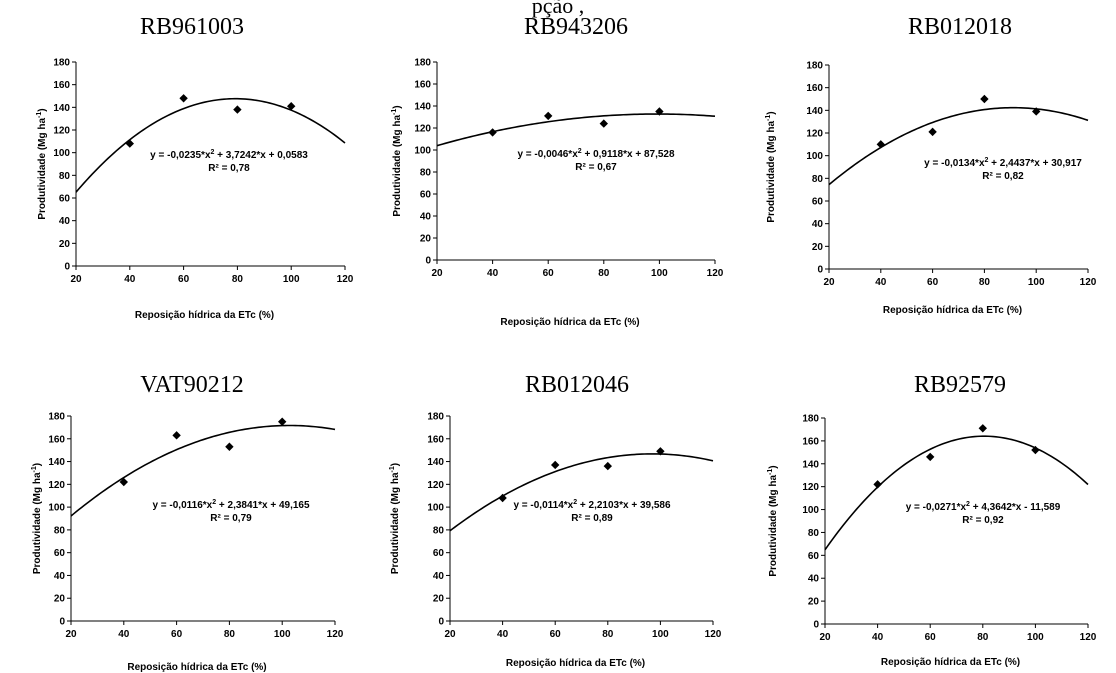 The image size is (1116, 673). Describe the element at coordinates (1036, 282) in the screenshot. I see `chart-3-x-tick-label: 100` at that location.